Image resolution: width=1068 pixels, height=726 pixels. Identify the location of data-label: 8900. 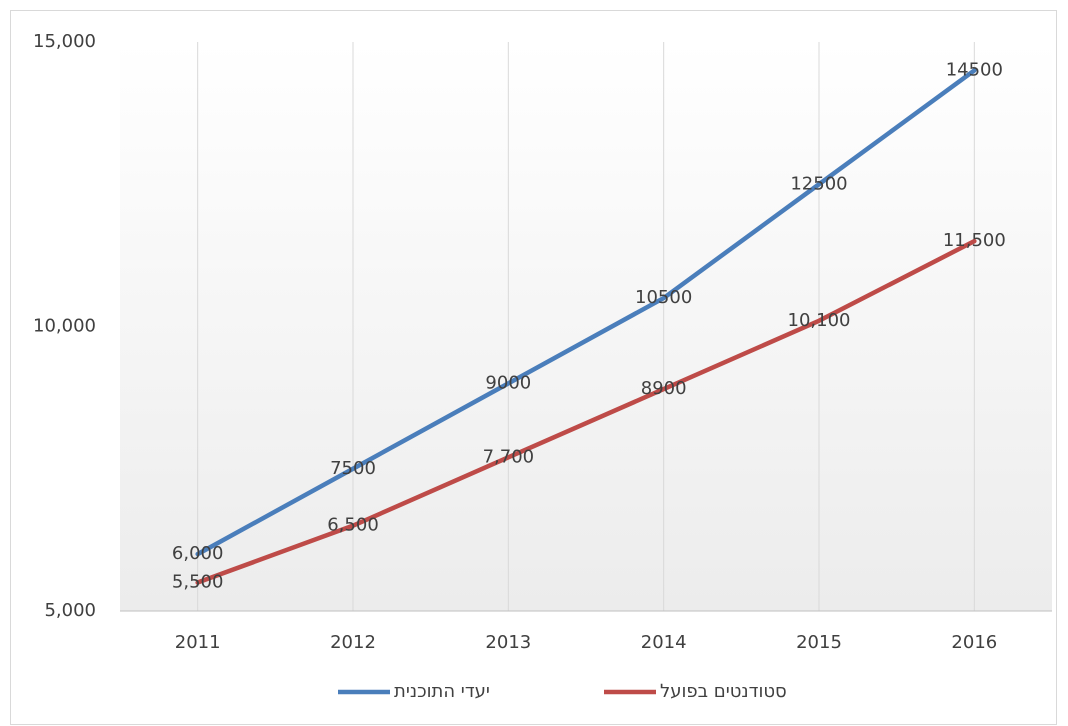
(664, 388).